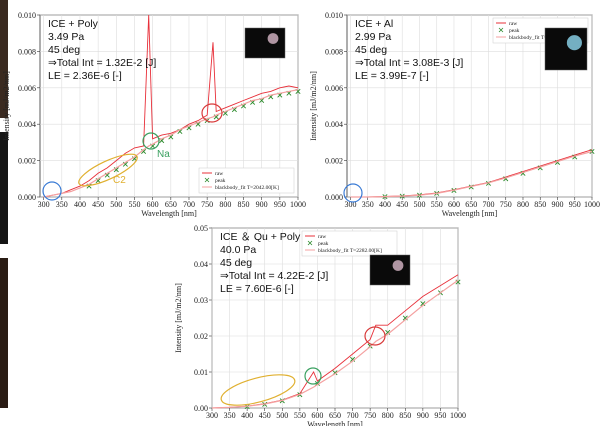  Describe the element at coordinates (247, 187) in the screenshot. I see `legend-label: blackbody_fit T=2042.00[K]` at that location.